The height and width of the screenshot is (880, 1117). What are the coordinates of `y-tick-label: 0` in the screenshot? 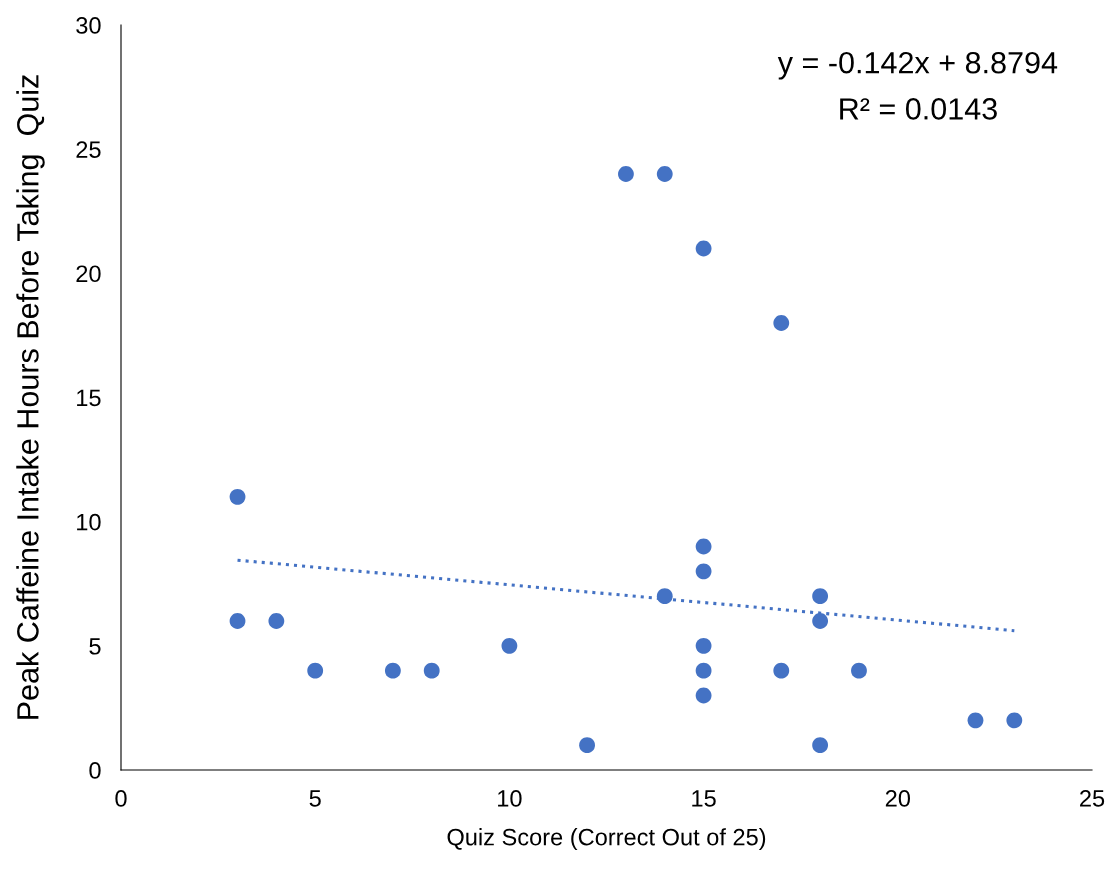 It's located at (95, 770).